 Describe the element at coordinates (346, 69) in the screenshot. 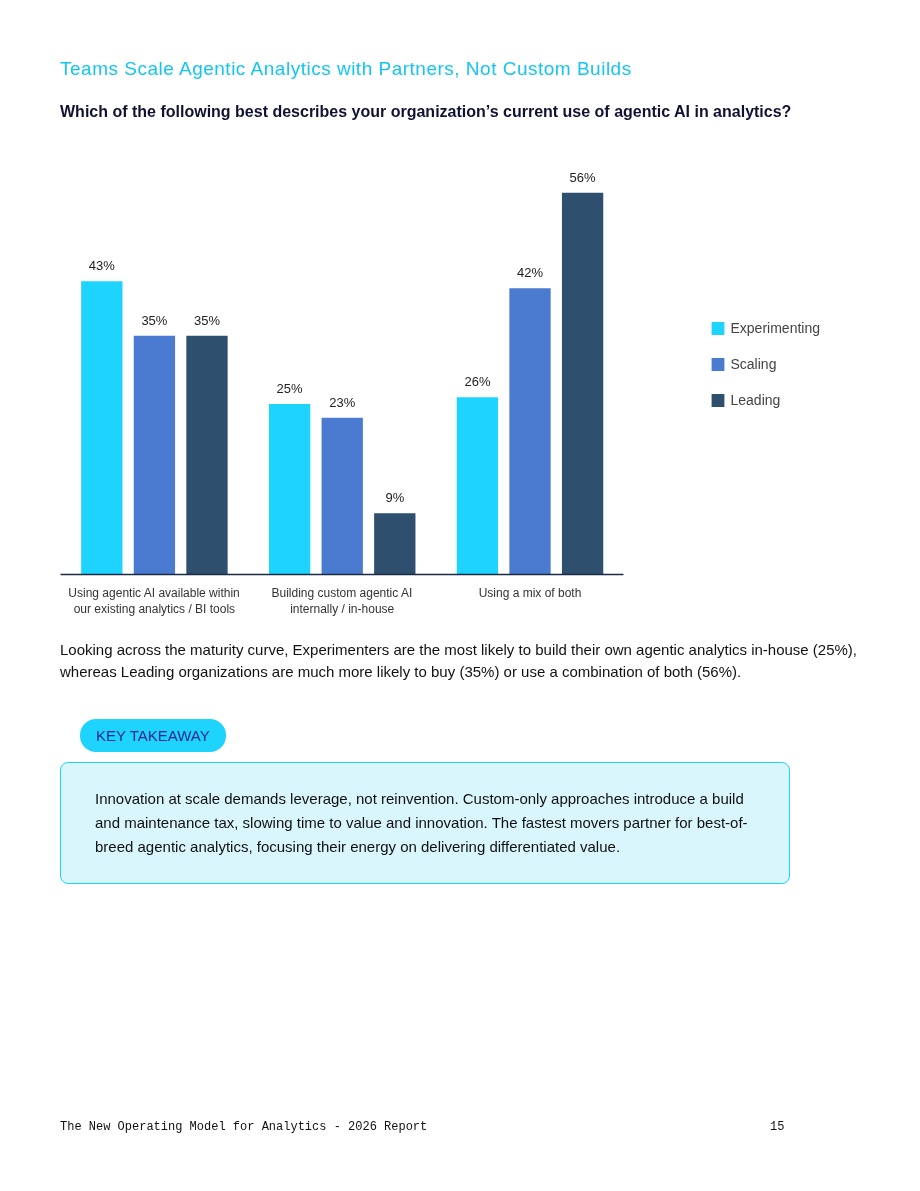

I see `chart-title: Teams Scale Agentic Analytics with Partners, Not Custom Builds` at that location.